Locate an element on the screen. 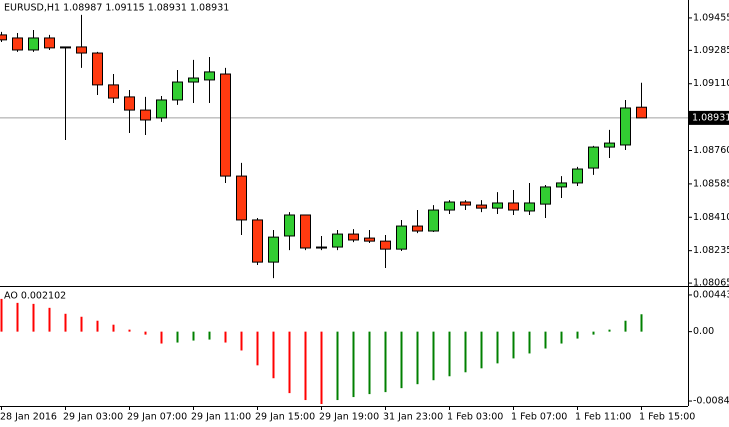  x-tick-label: 31 Jan 23:00 is located at coordinates (413, 417).